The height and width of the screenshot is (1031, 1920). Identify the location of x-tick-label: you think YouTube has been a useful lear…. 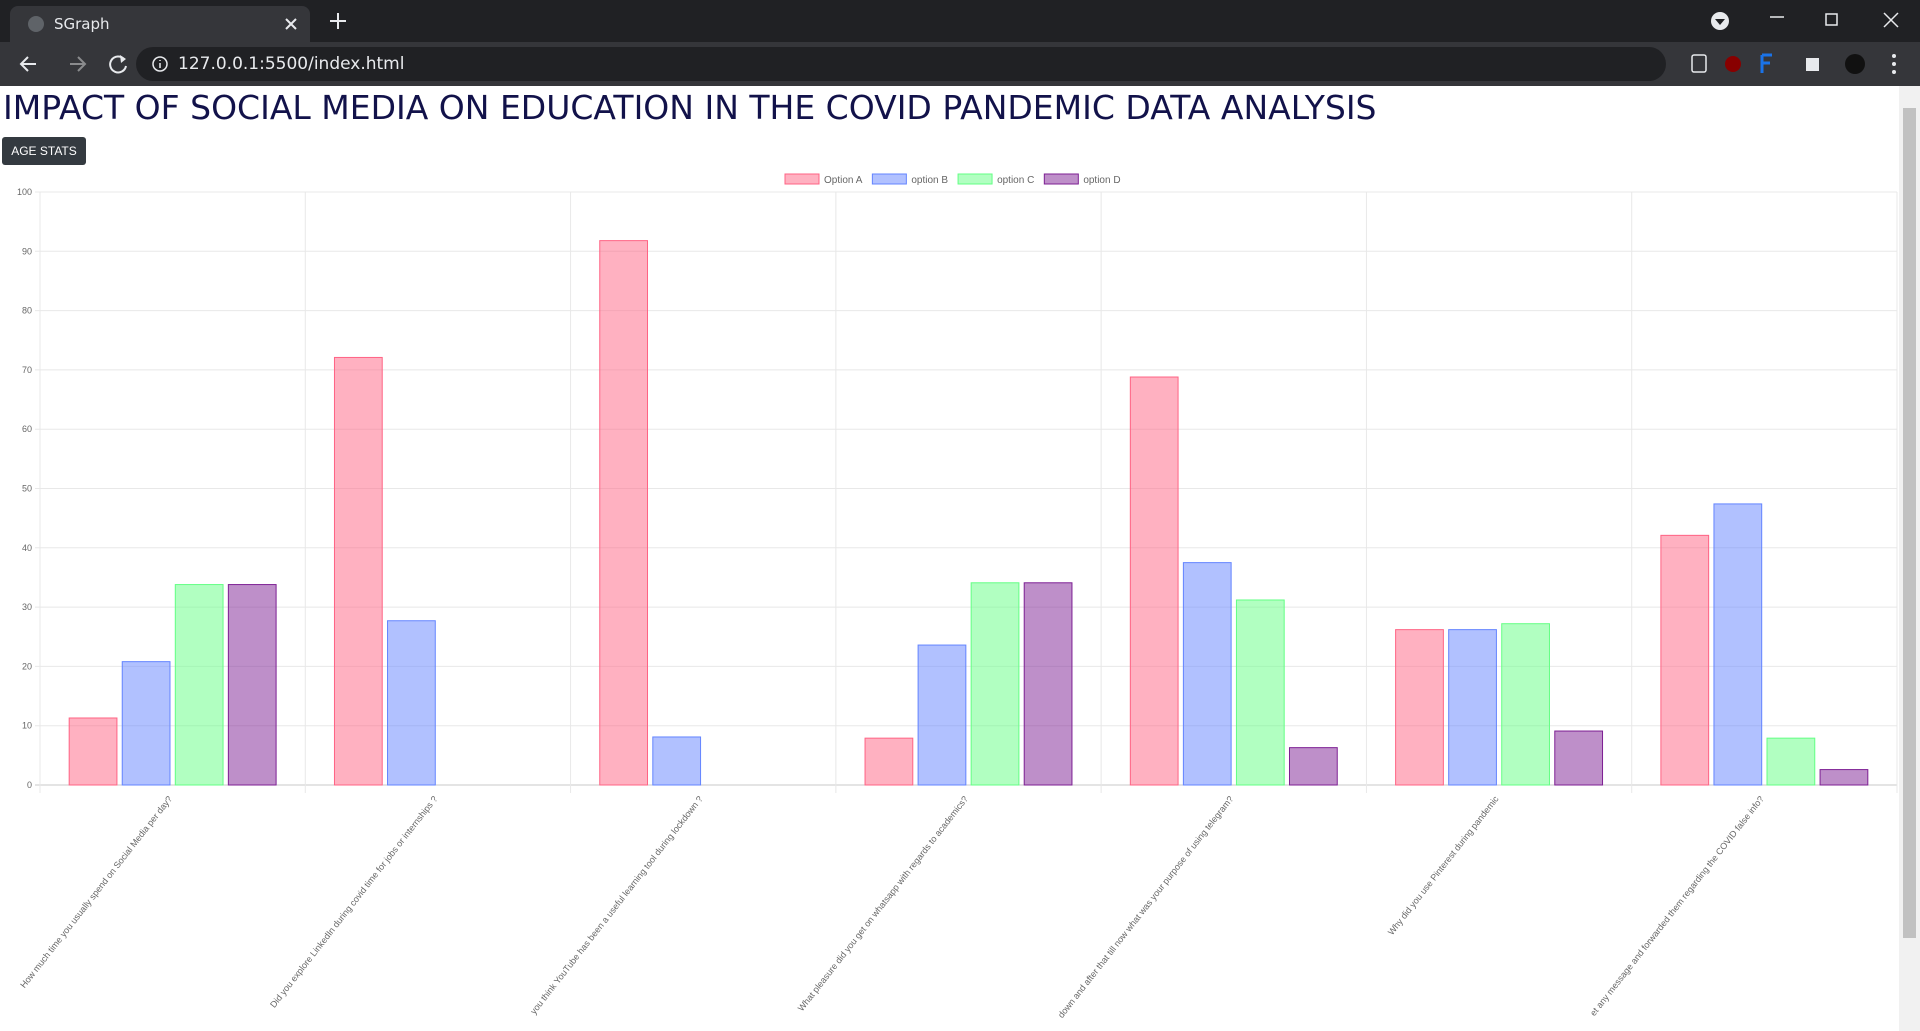
(616, 905).